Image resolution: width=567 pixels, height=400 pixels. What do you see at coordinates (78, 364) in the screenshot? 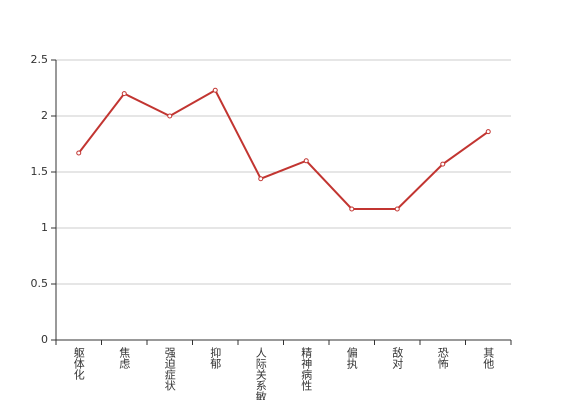
I see `x-tick-label: 躯体化` at bounding box center [78, 364].